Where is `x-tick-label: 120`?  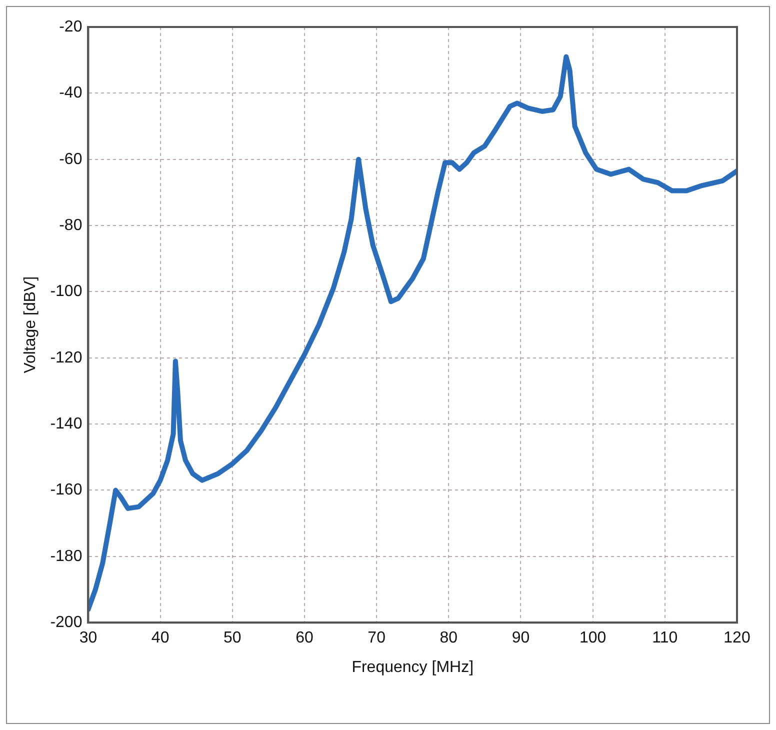
x-tick-label: 120 is located at coordinates (737, 638).